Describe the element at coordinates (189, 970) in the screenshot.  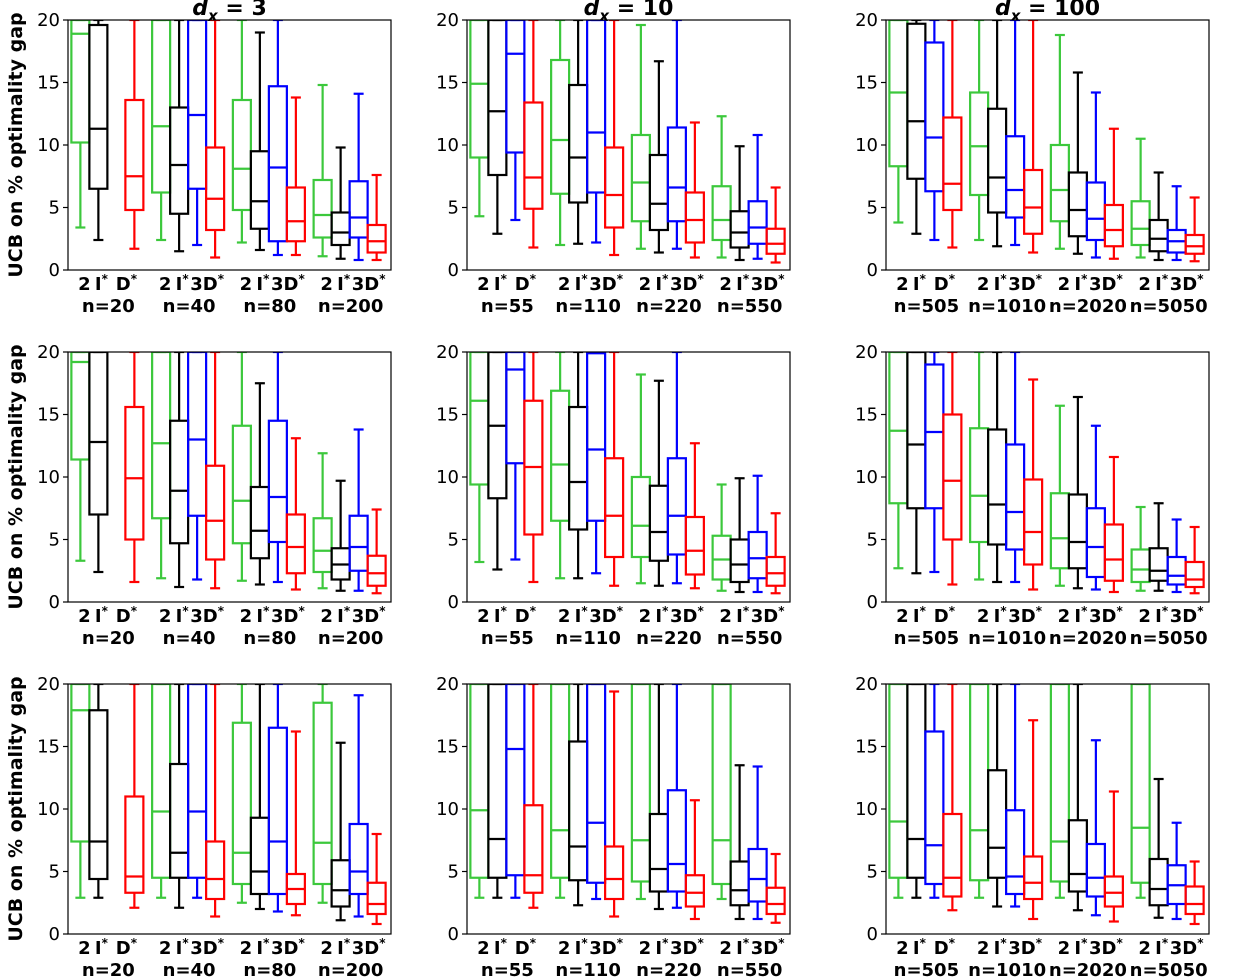
I see `group-n-label: n=40` at that location.